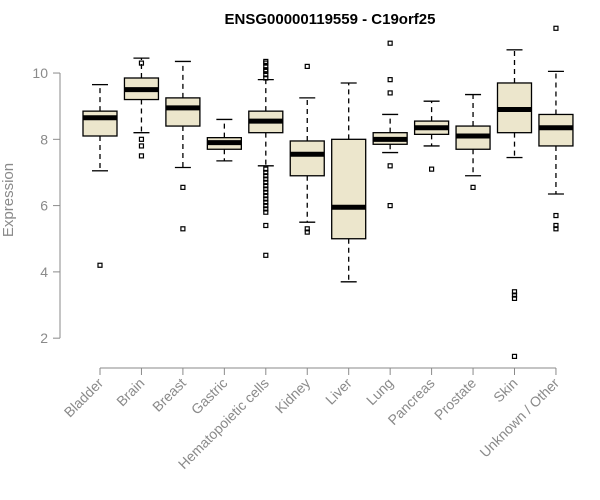 The width and height of the screenshot is (600, 500). Describe the element at coordinates (183, 146) in the screenshot. I see `box-breast` at that location.